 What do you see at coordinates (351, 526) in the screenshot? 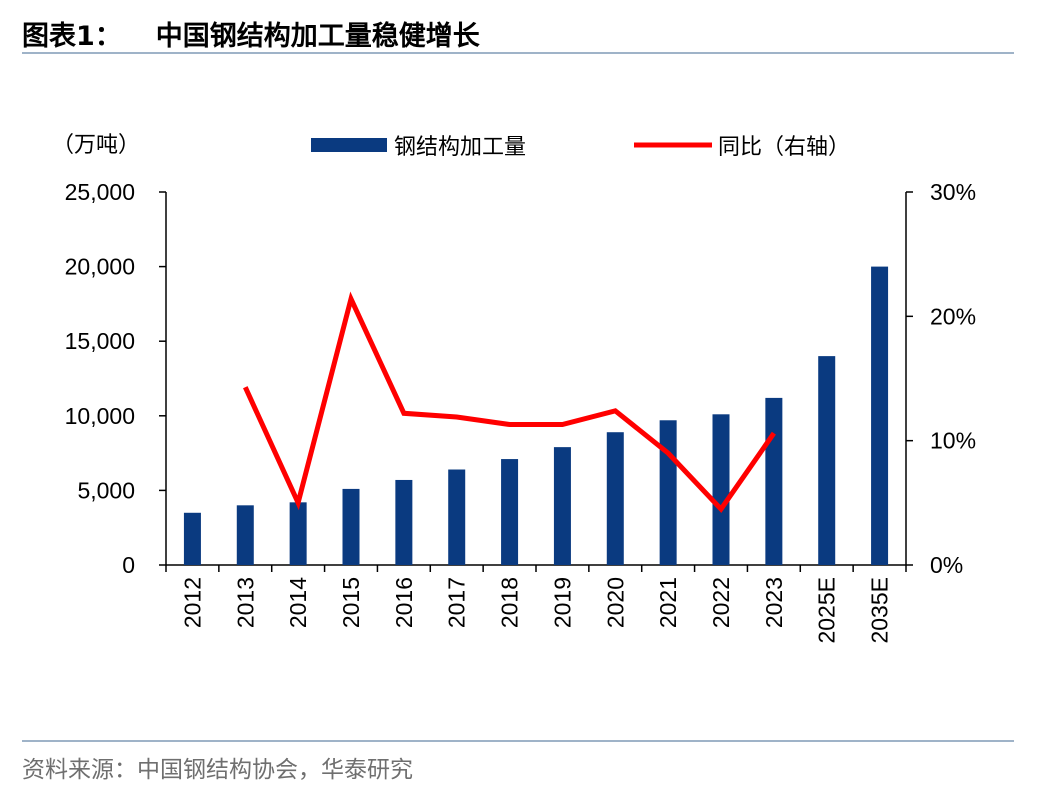
I see `bar-2015` at bounding box center [351, 526].